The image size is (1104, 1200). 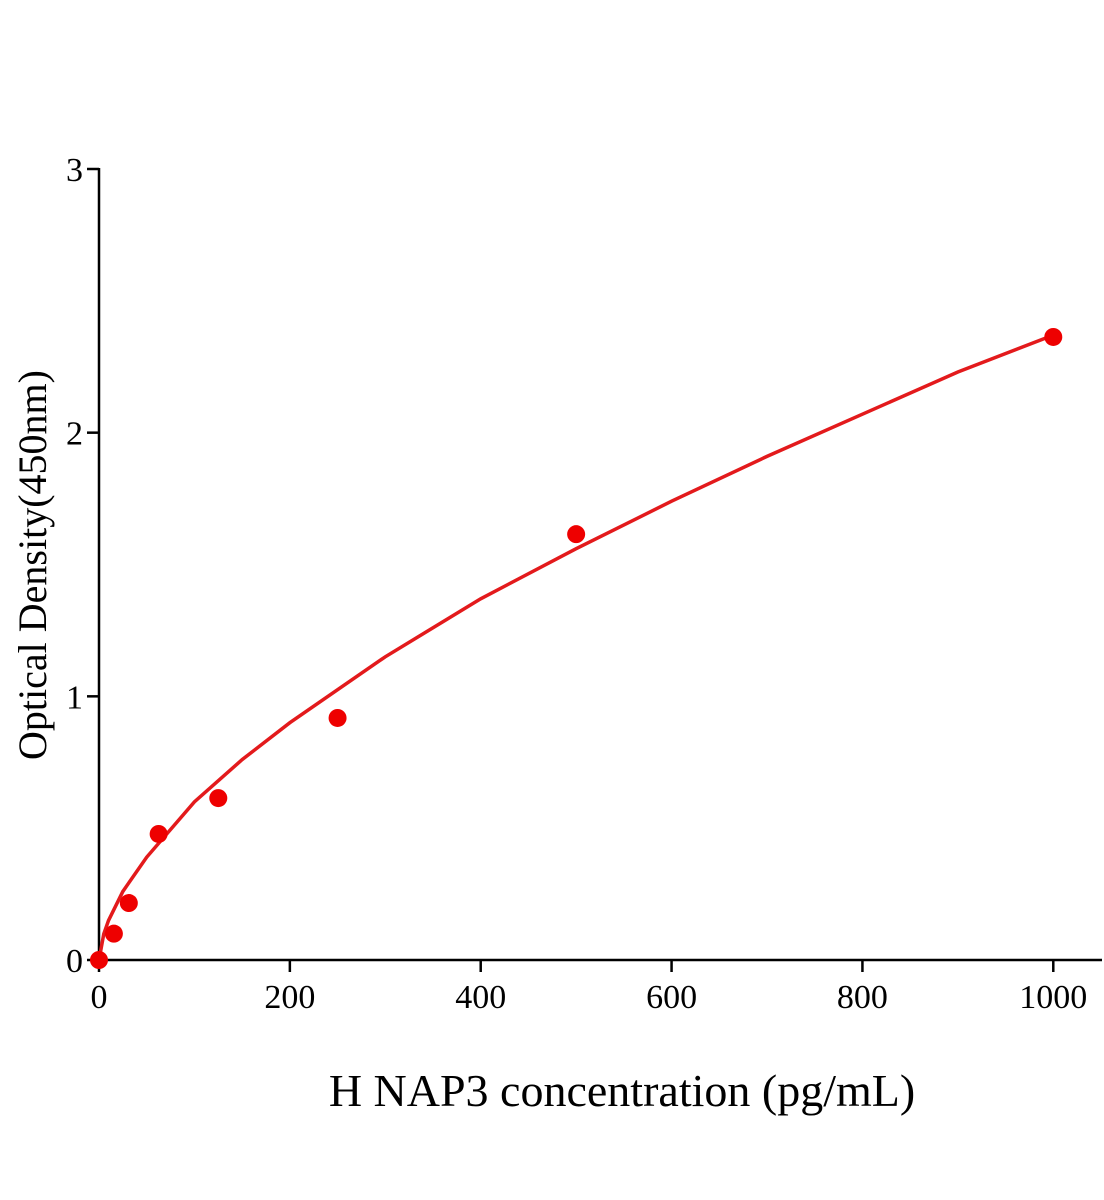 I want to click on x-tick-label: 800, so click(x=862, y=997).